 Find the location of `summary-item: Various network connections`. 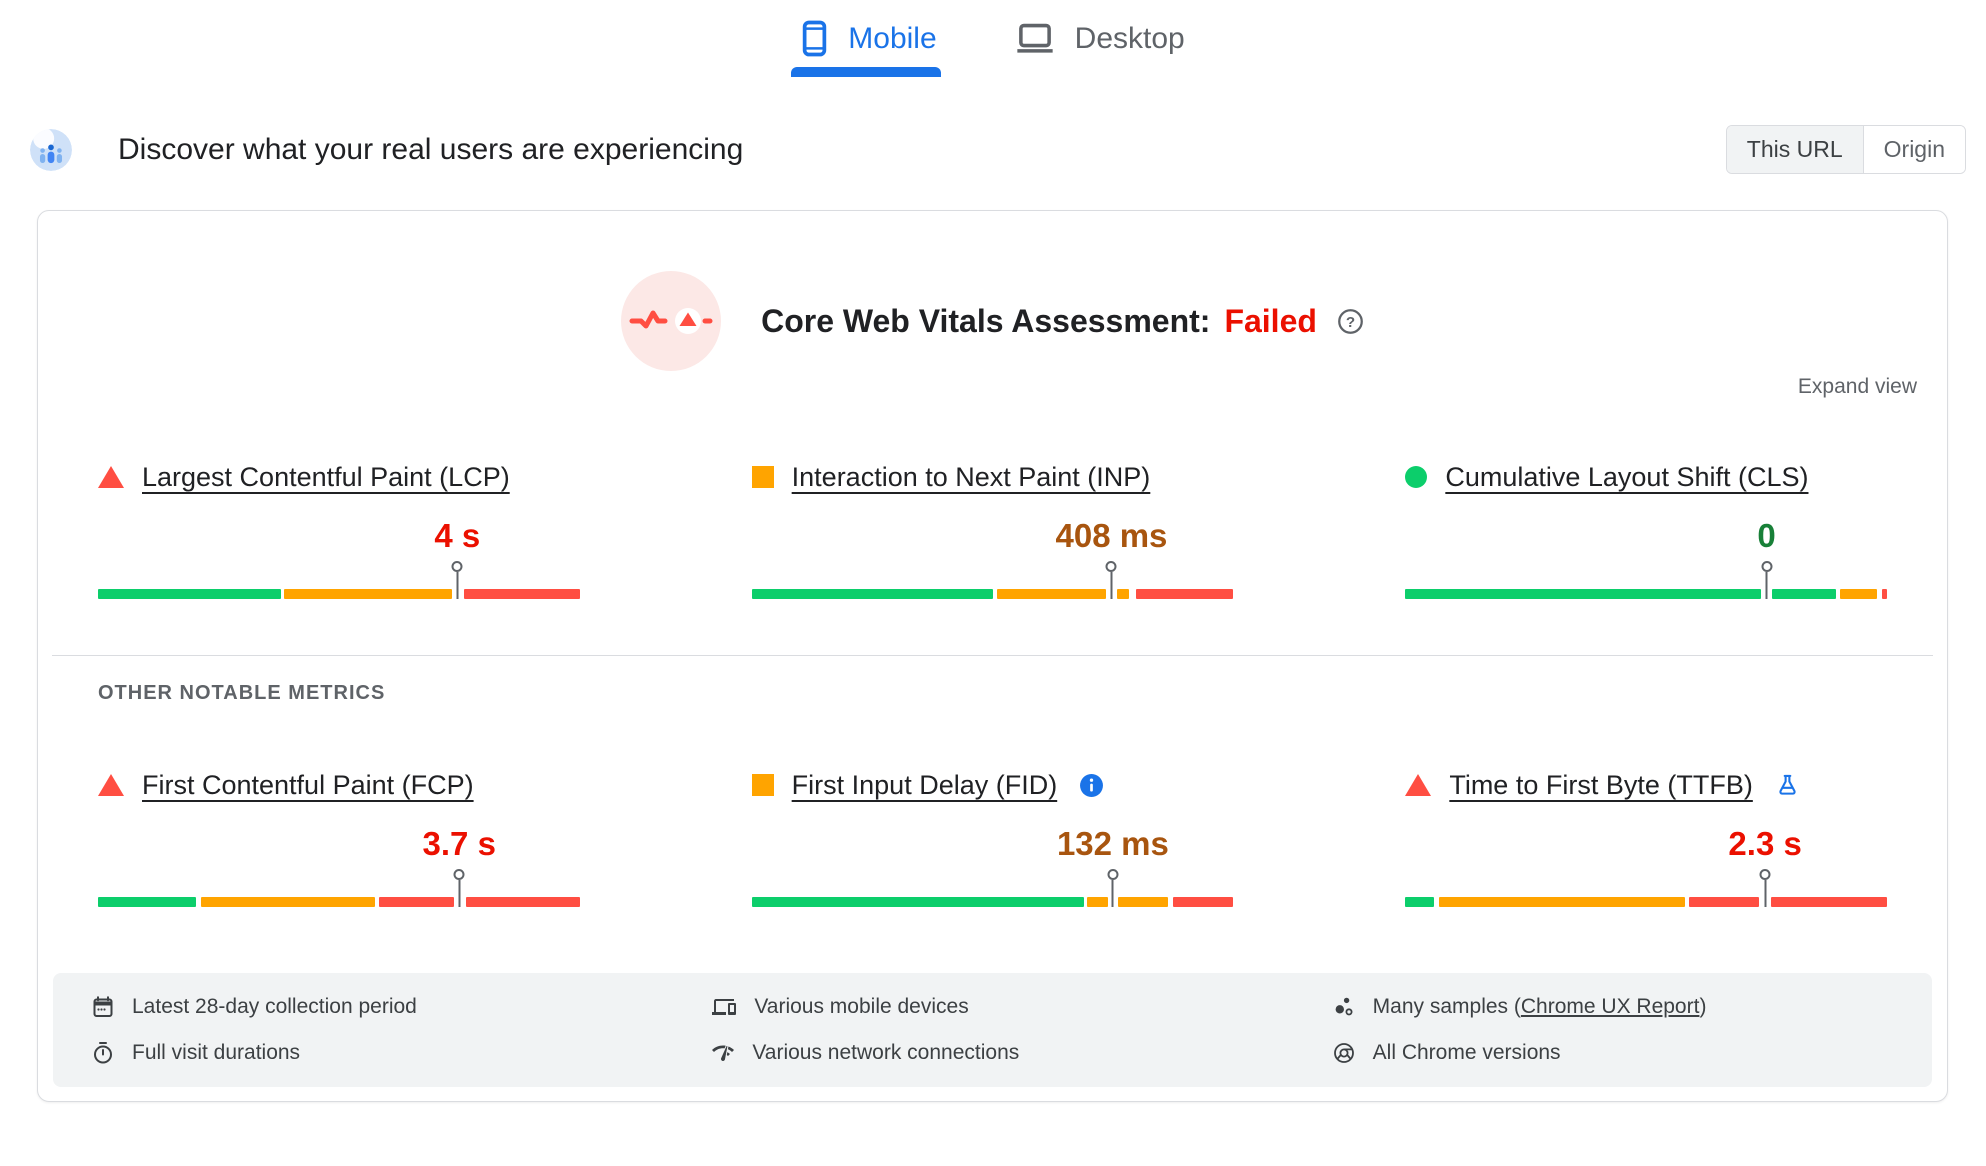

summary-item: Various network connections is located at coordinates (1001, 1053).